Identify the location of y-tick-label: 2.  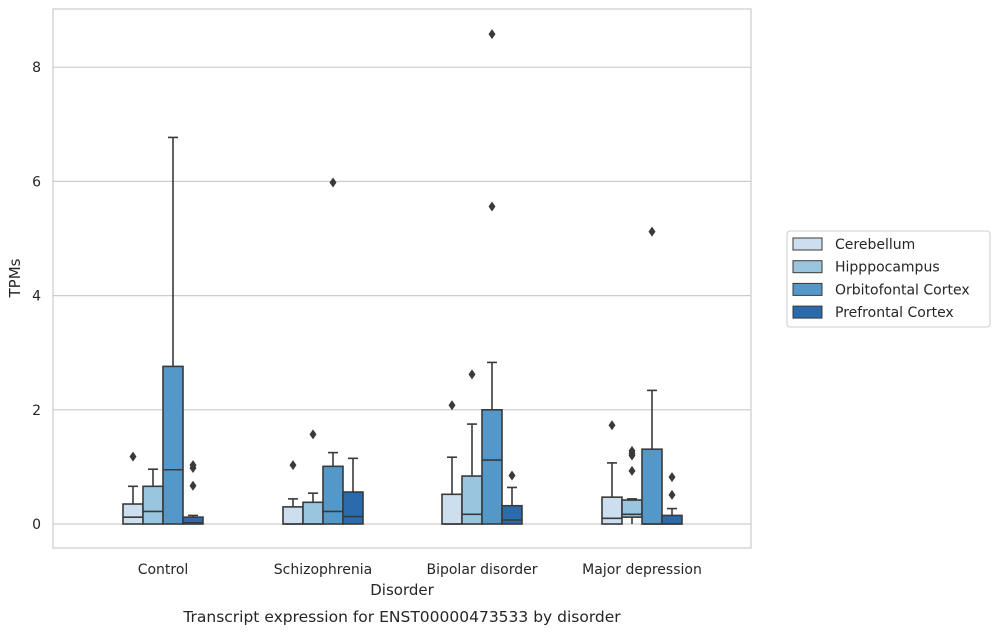
(36, 411).